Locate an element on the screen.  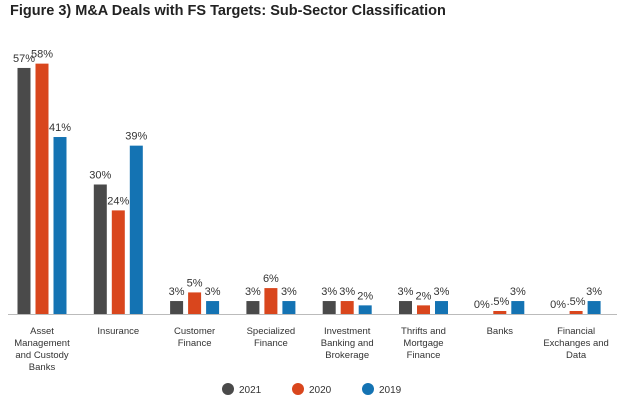
legend-marker-2020 is located at coordinates (298, 389).